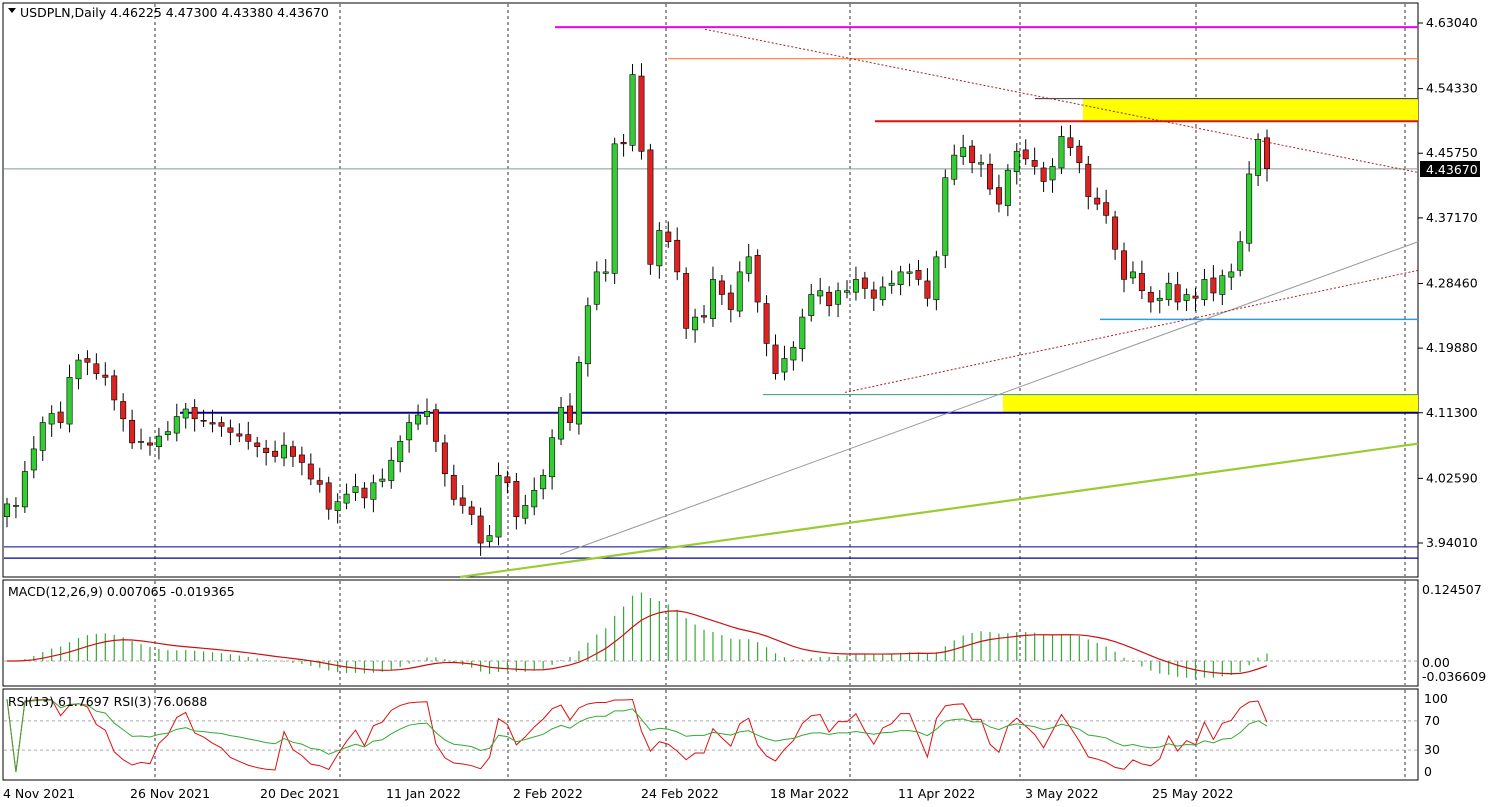  What do you see at coordinates (1061, 100) in the screenshot?
I see `dotted-downtrend` at bounding box center [1061, 100].